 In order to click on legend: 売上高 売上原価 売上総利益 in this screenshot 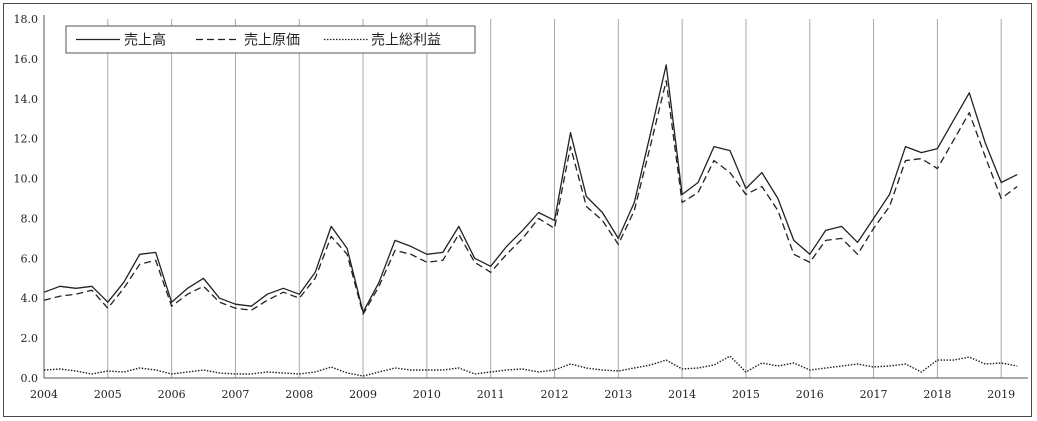, I will do `click(270, 39)`.